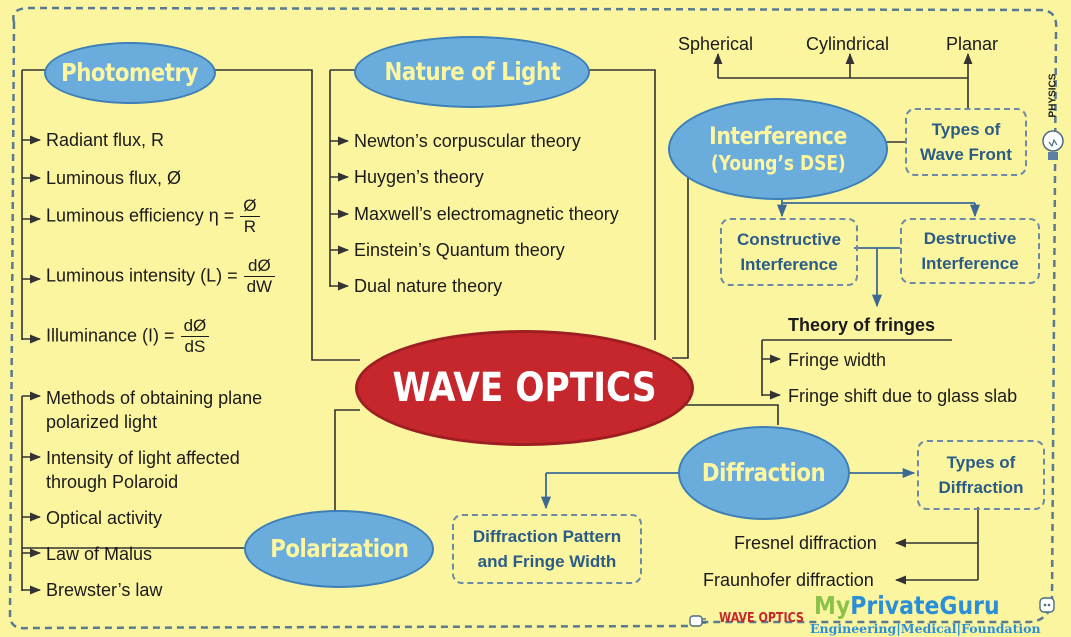 This screenshot has width=1071, height=637. Describe the element at coordinates (761, 618) in the screenshot. I see `footer-topic: WAVE OPTICS` at that location.